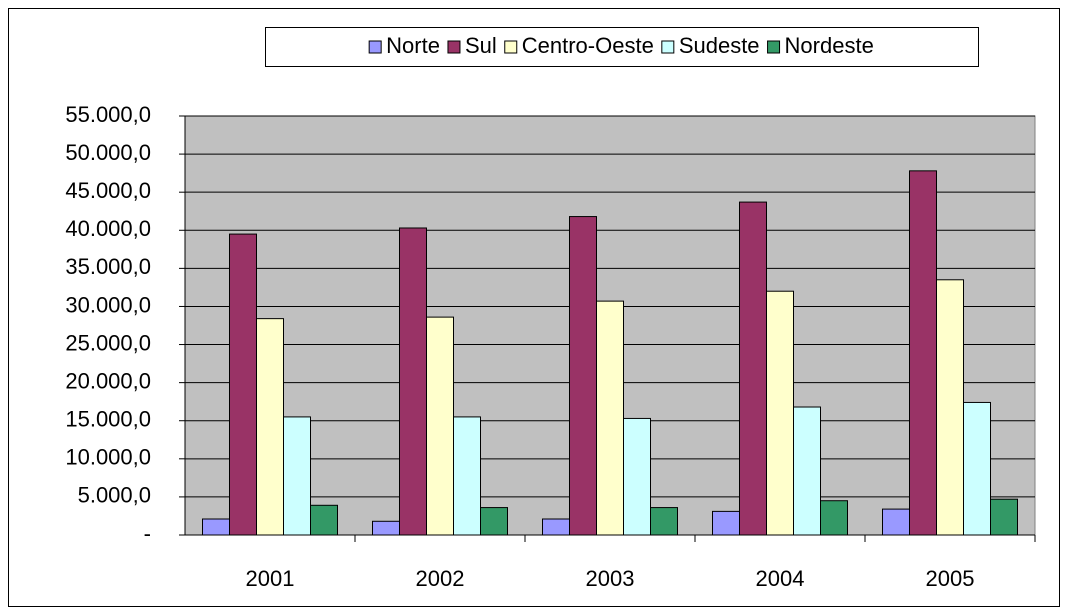 Image resolution: width=1068 pixels, height=615 pixels. What do you see at coordinates (108, 152) in the screenshot?
I see `y-tick-label: 50.000,0` at bounding box center [108, 152].